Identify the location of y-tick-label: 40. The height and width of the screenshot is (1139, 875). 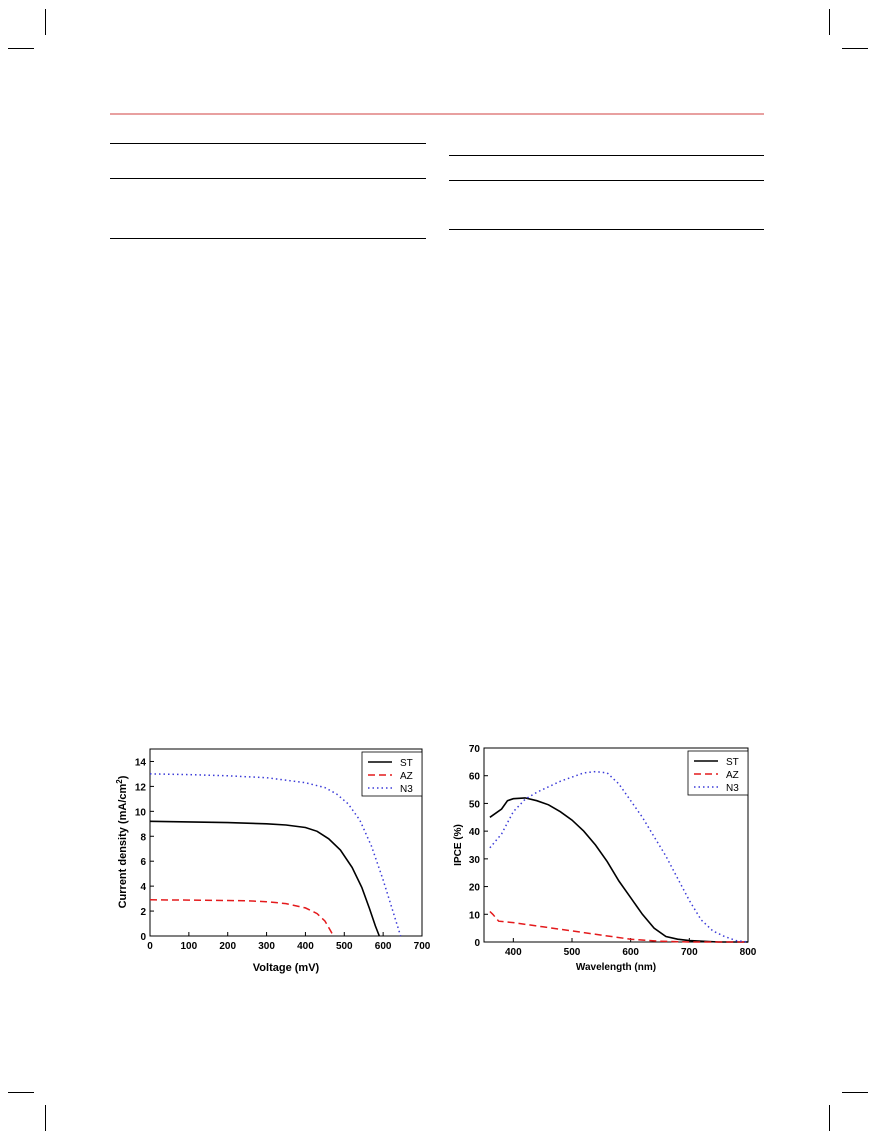
(475, 832).